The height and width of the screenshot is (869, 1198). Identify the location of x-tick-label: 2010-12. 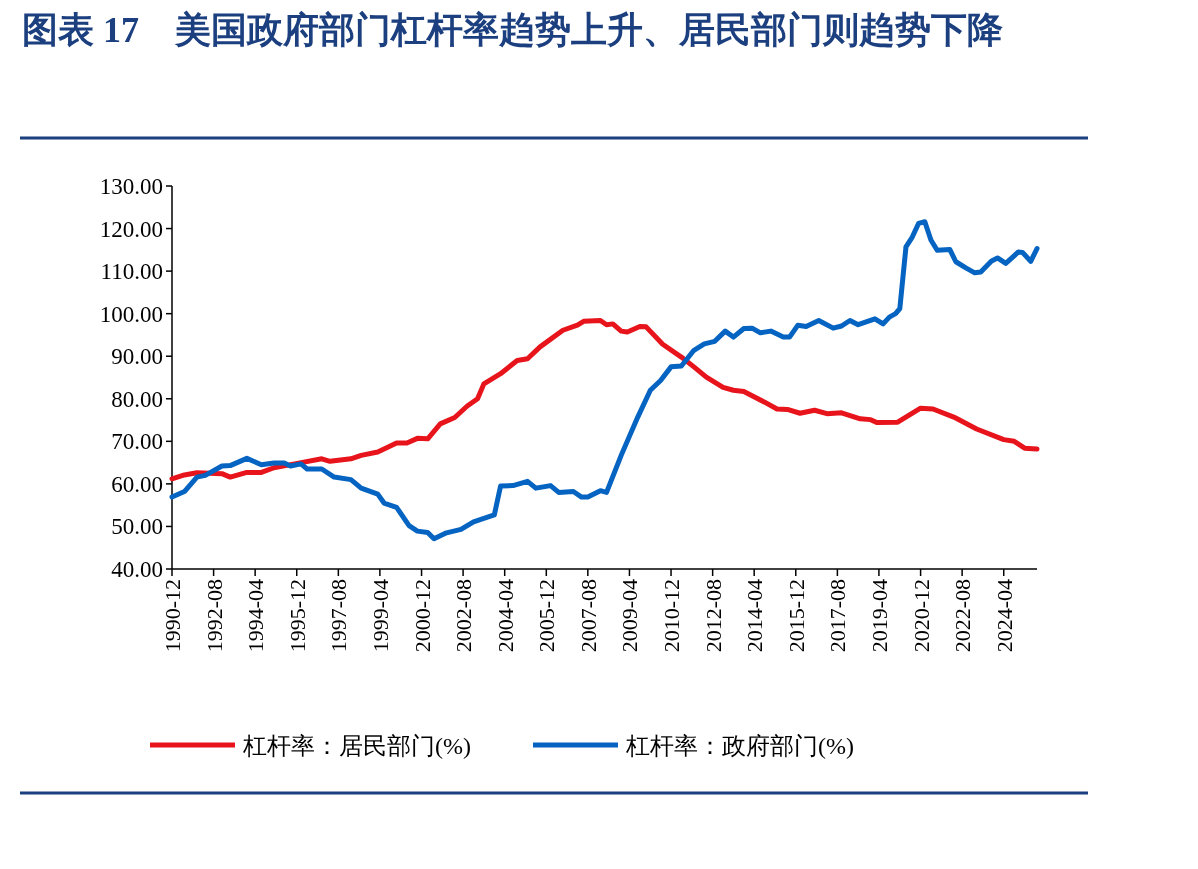
(672, 616).